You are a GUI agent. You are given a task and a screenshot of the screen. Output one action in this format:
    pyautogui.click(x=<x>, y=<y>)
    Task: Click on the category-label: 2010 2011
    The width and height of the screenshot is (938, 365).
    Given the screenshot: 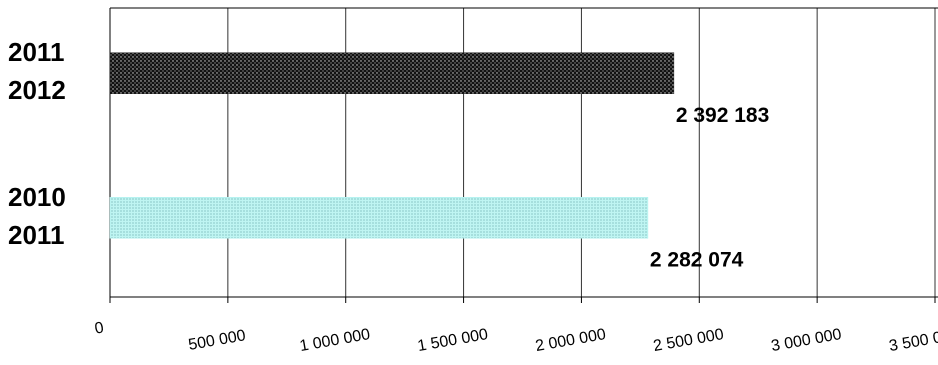 What is the action you would take?
    pyautogui.click(x=37, y=215)
    